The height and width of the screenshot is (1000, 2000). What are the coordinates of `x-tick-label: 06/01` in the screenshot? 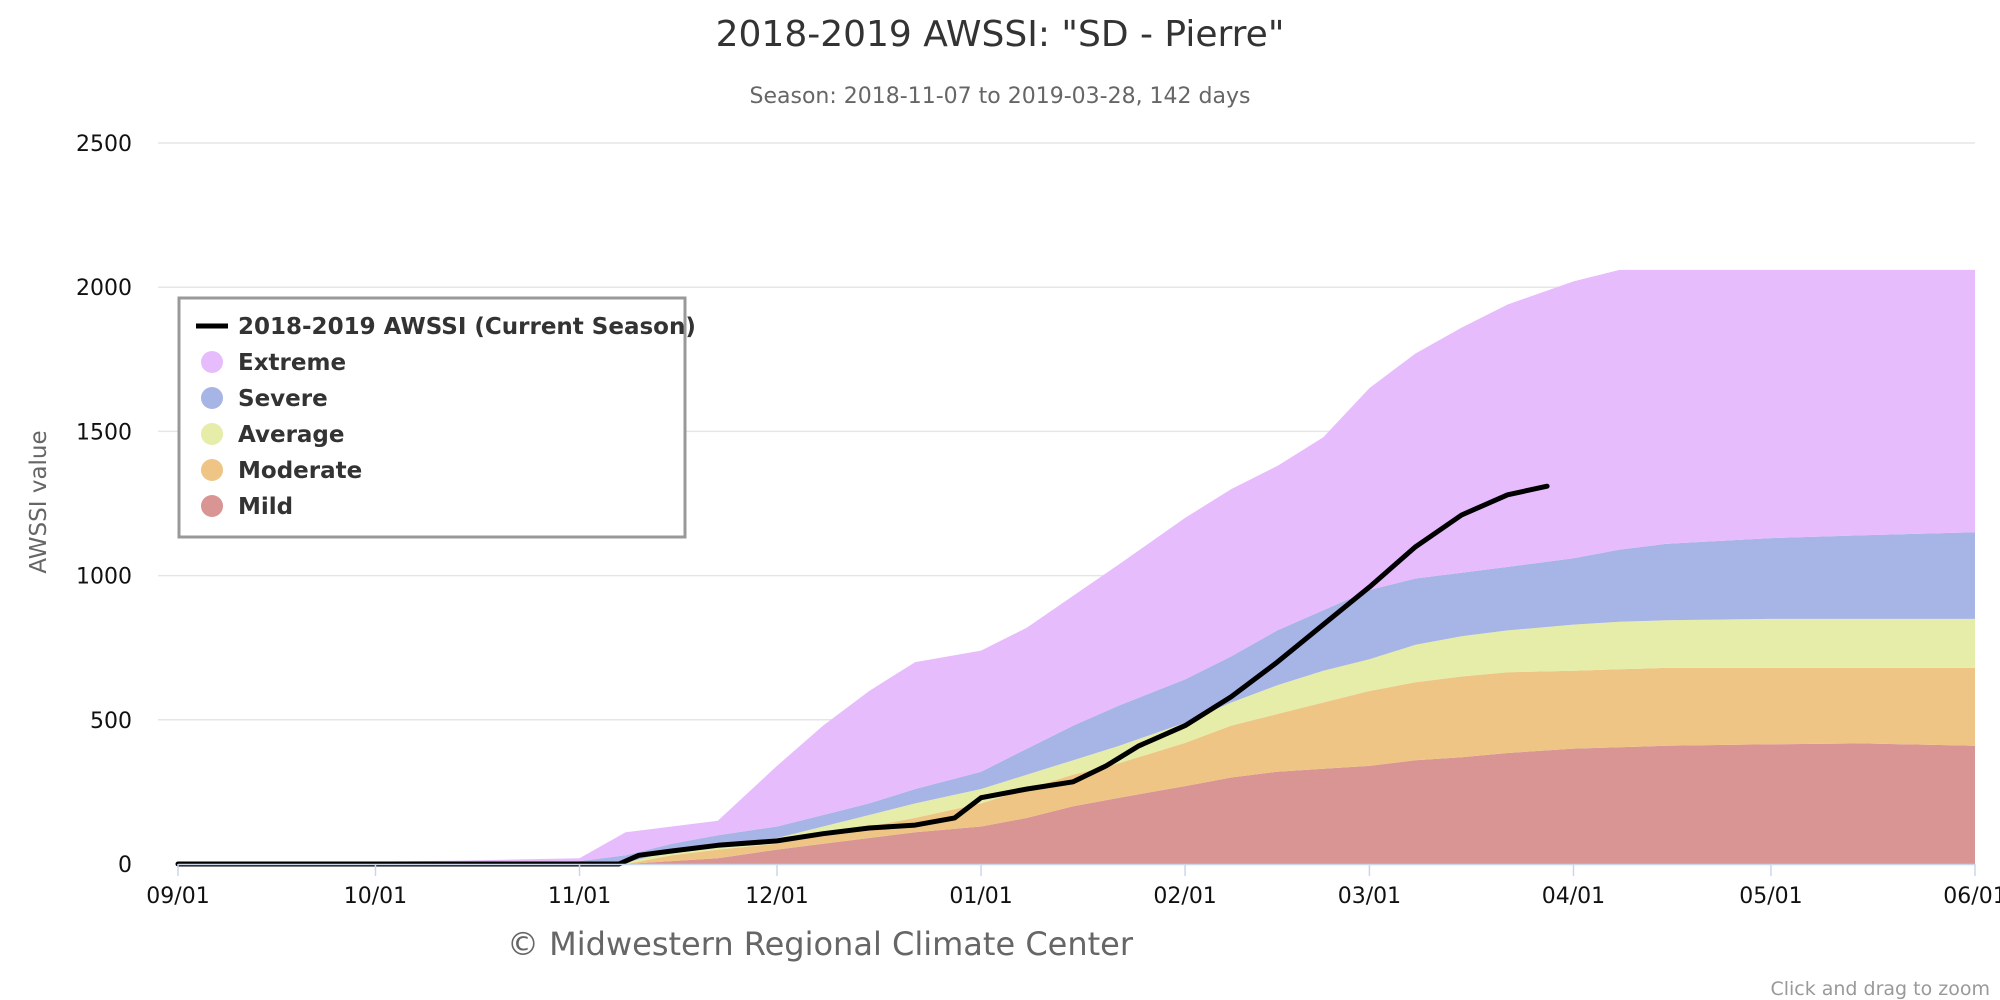 It's located at (1971, 896).